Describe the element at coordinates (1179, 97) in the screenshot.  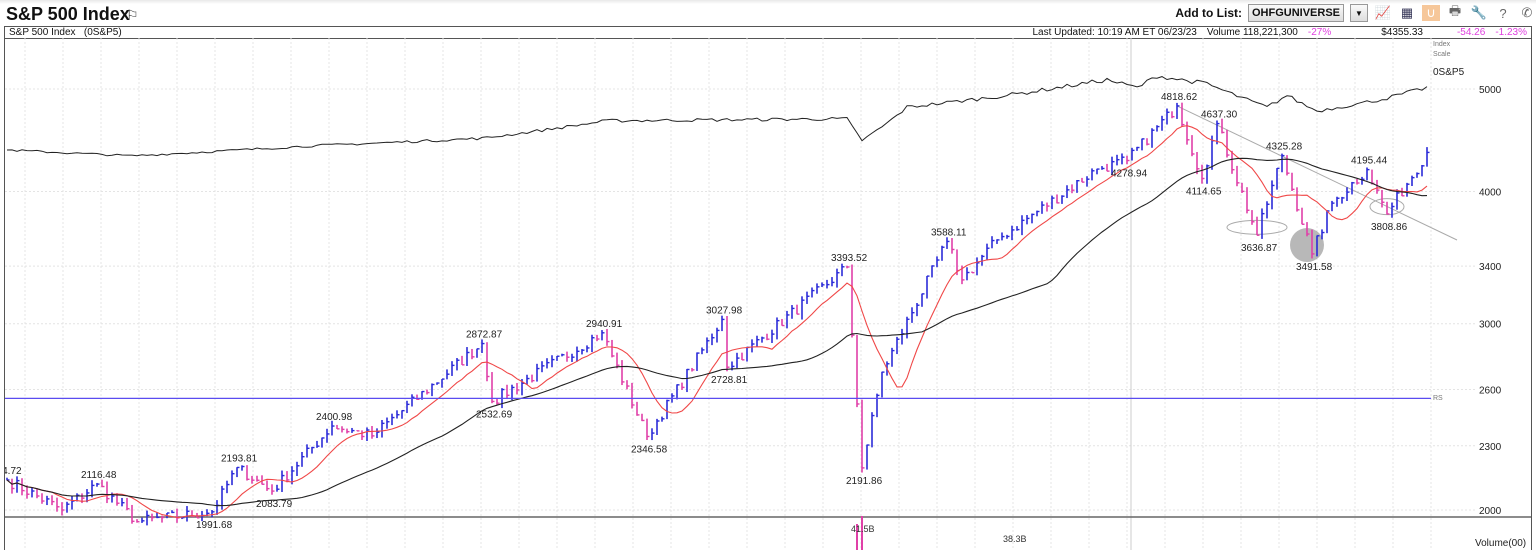
I see `price-annotation: 4818.62` at that location.